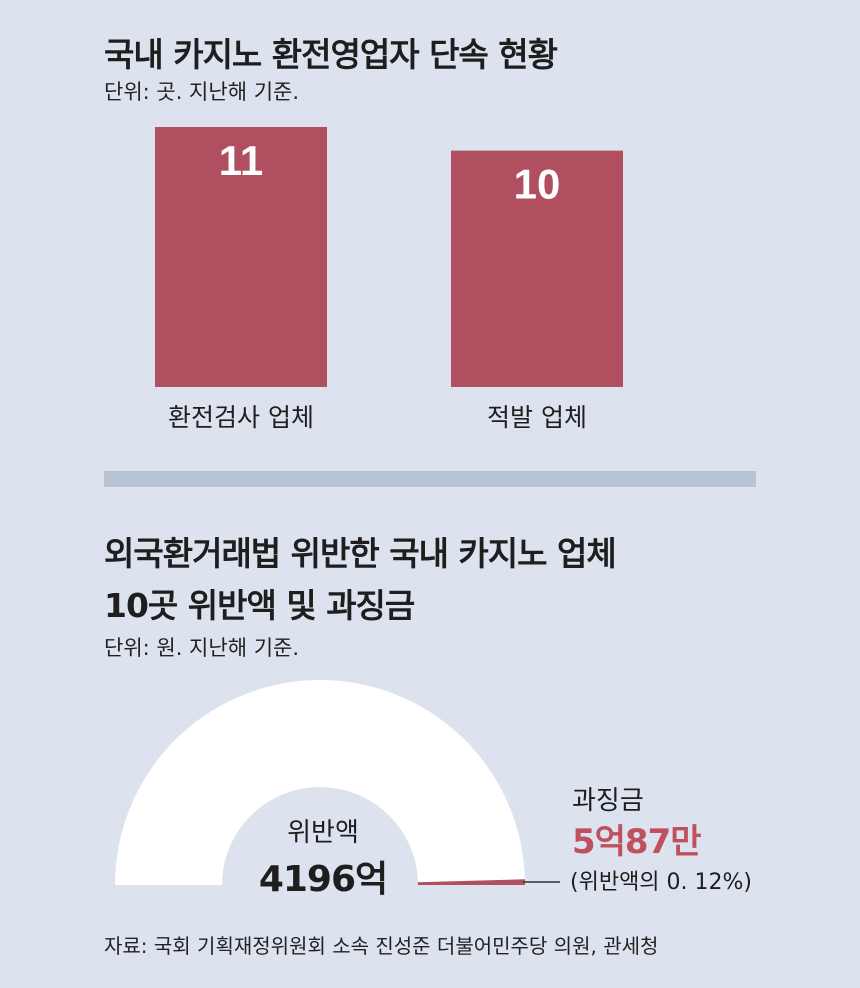 Image resolution: width=860 pixels, height=988 pixels. I want to click on chart2-title-line1: 외국환거래법 위반한 국내 카지노 업체, so click(360, 553).